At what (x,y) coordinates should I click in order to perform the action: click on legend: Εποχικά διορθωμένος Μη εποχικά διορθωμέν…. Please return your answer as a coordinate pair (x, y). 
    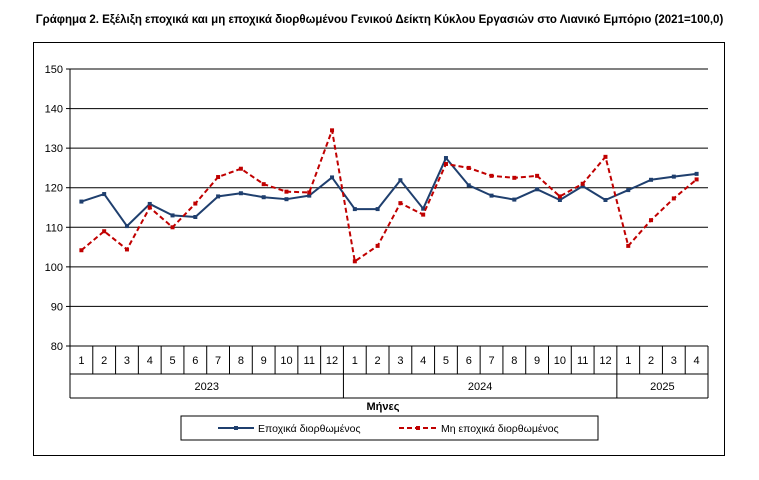
    Looking at the image, I should click on (389, 428).